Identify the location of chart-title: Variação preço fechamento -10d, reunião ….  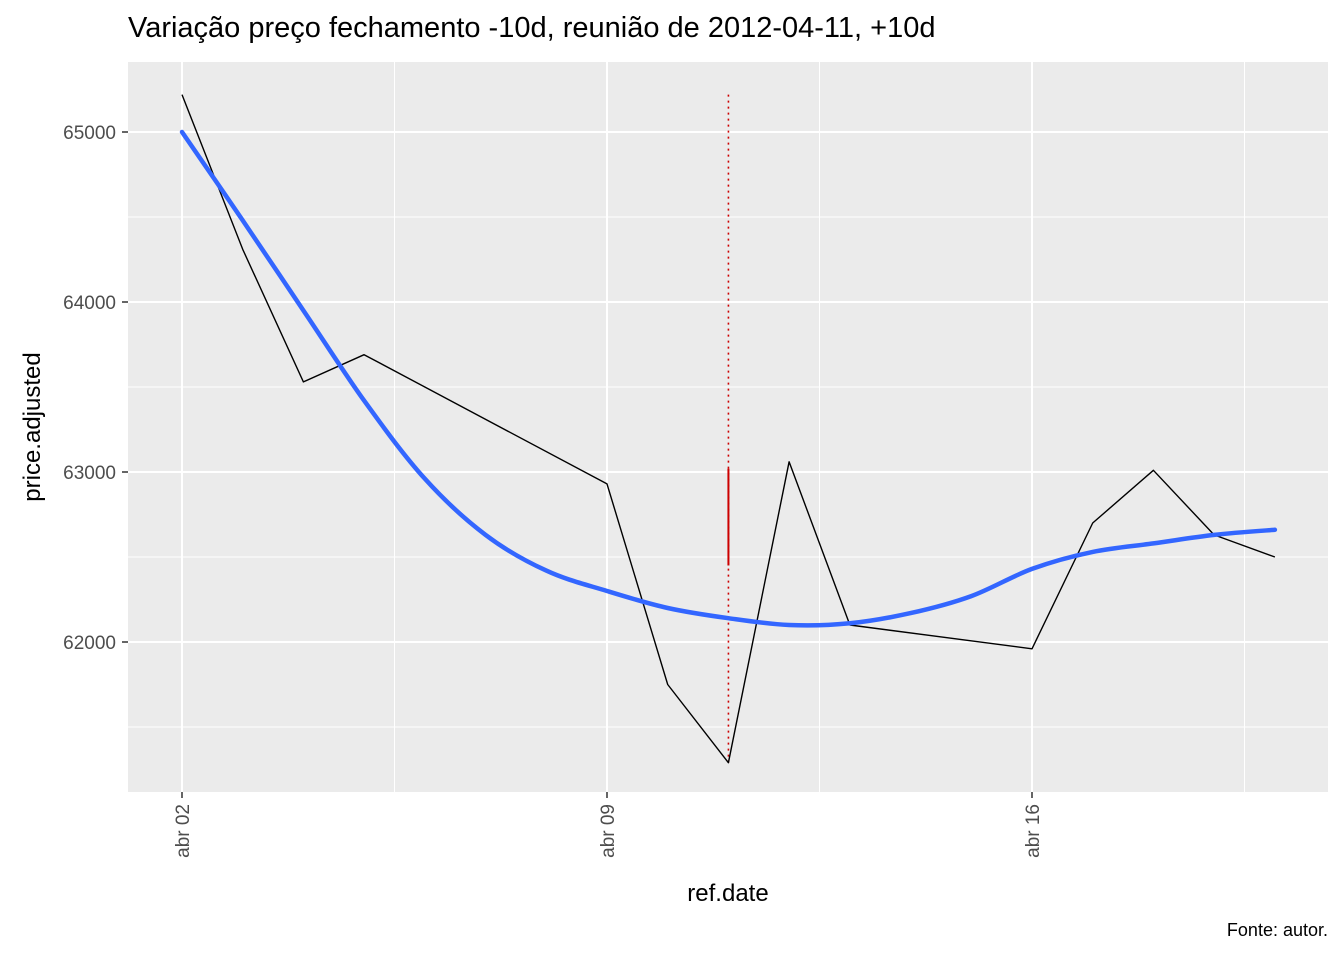
(532, 28).